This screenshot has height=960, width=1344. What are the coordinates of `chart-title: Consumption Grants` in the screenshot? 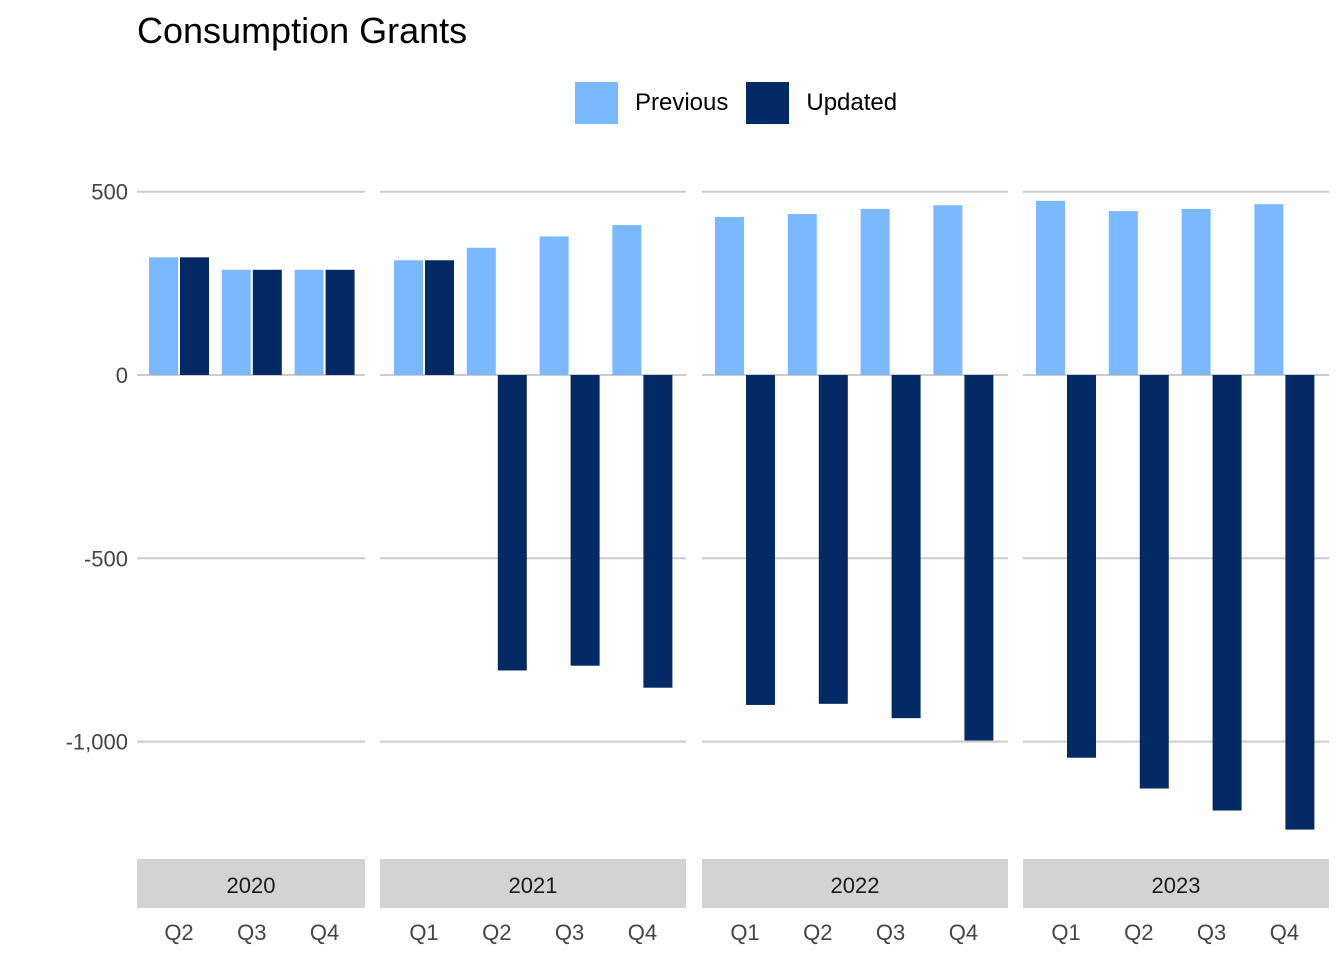 It's located at (302, 30).